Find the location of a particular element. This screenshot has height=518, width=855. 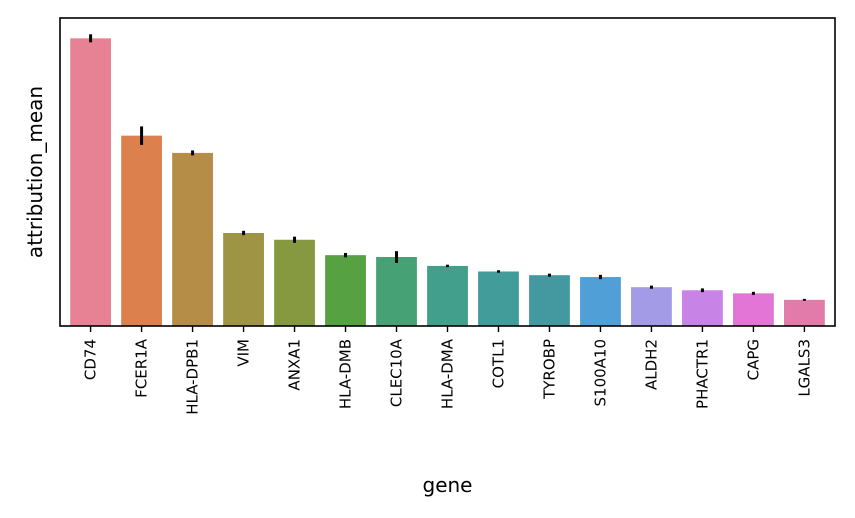

bar-s100a10 is located at coordinates (600, 301).